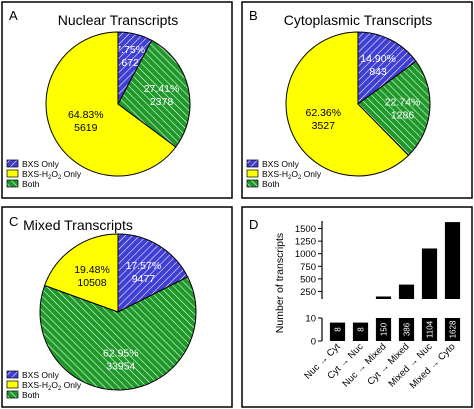  What do you see at coordinates (378, 72) in the screenshot?
I see `pie-slice-count-label: 843` at bounding box center [378, 72].